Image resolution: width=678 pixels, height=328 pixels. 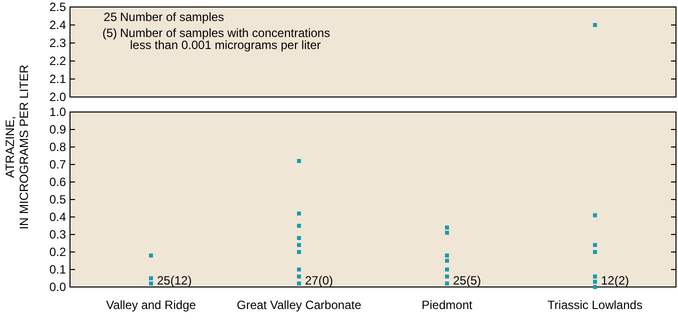 What do you see at coordinates (319, 281) in the screenshot?
I see `annotation: 27(0)` at bounding box center [319, 281].